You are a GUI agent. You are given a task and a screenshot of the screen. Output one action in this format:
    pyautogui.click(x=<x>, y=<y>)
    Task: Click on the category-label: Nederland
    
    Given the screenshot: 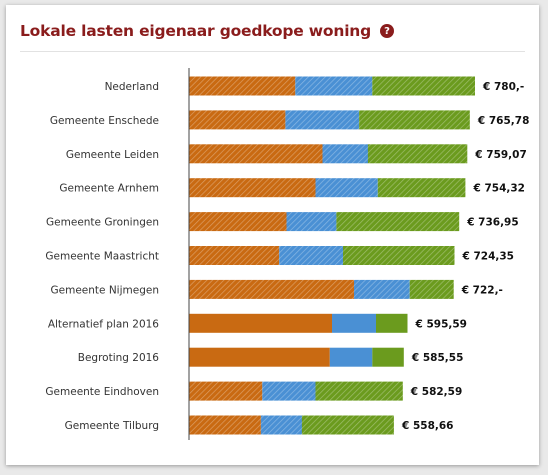 What is the action you would take?
    pyautogui.click(x=132, y=87)
    